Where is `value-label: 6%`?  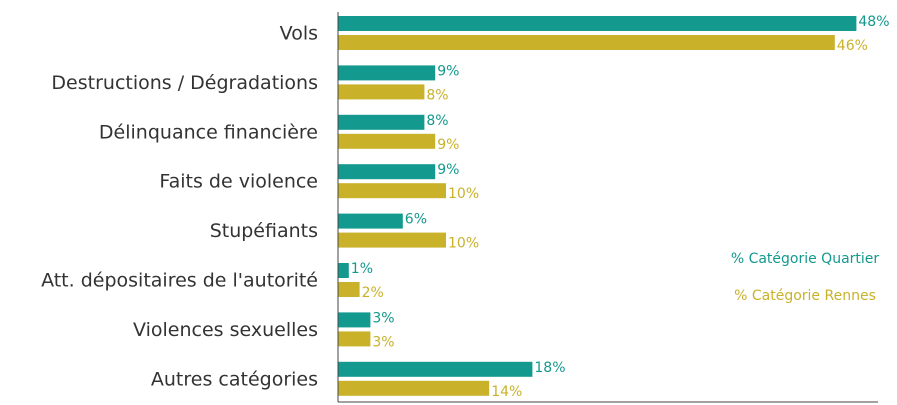 value-label: 6% is located at coordinates (416, 220).